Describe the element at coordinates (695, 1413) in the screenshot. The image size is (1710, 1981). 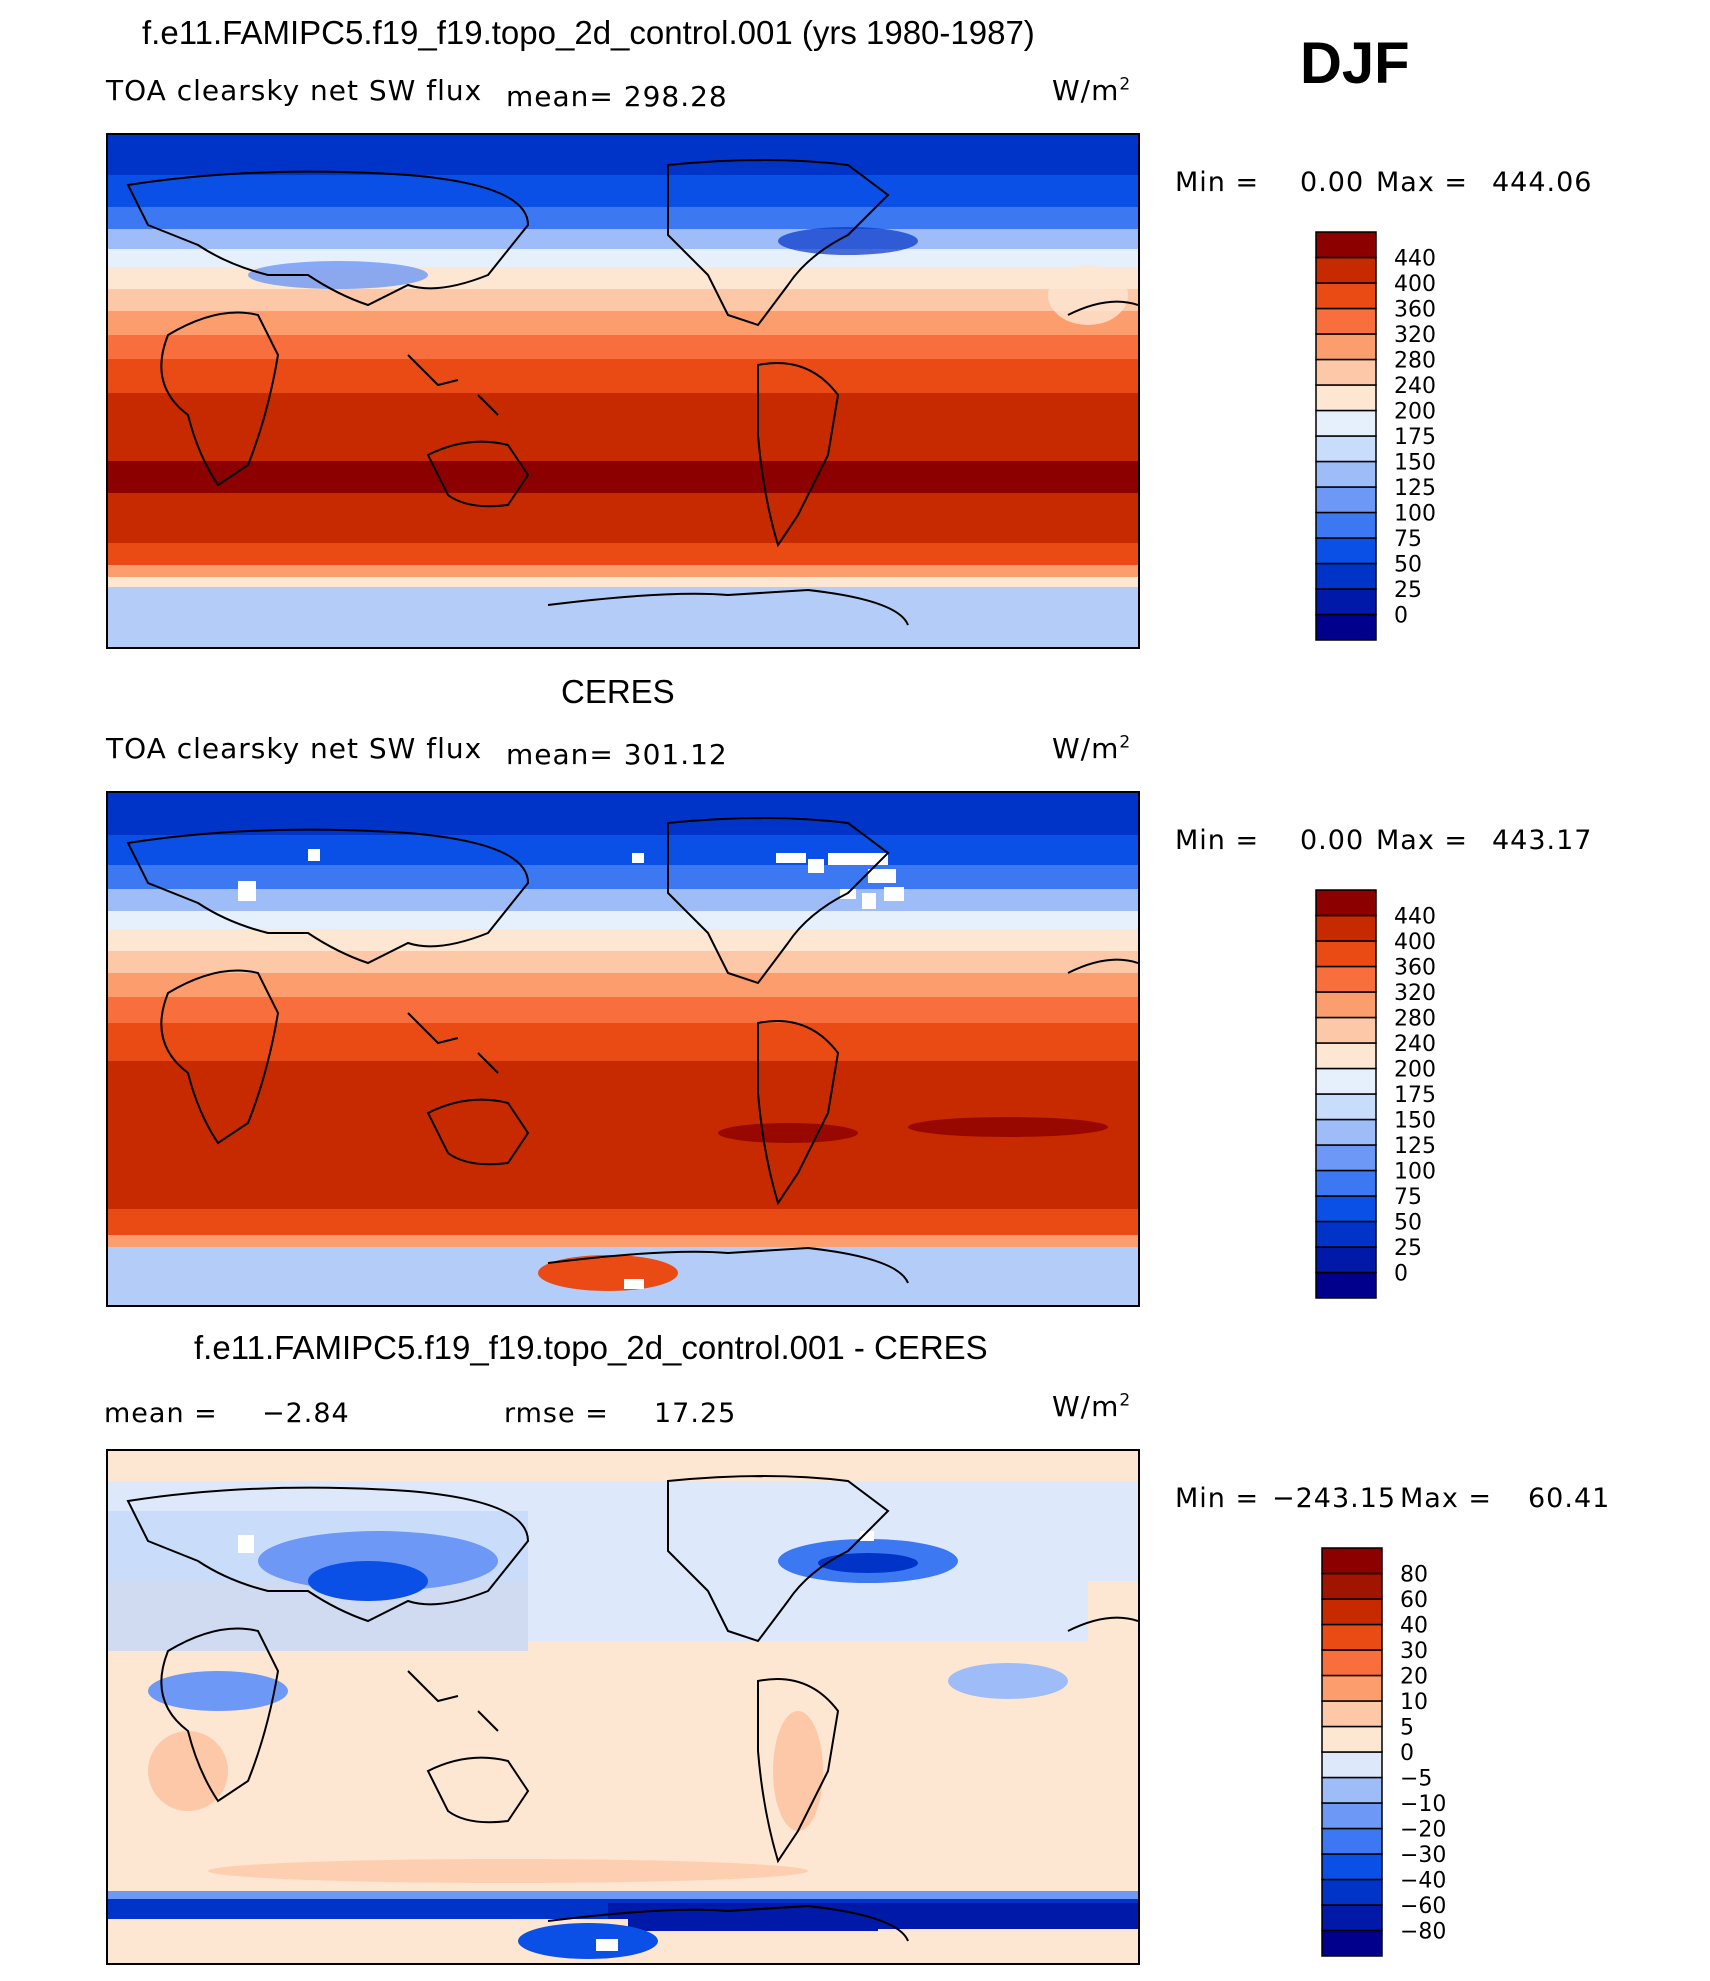
I see `panel3-rmse-value: 17.25` at that location.